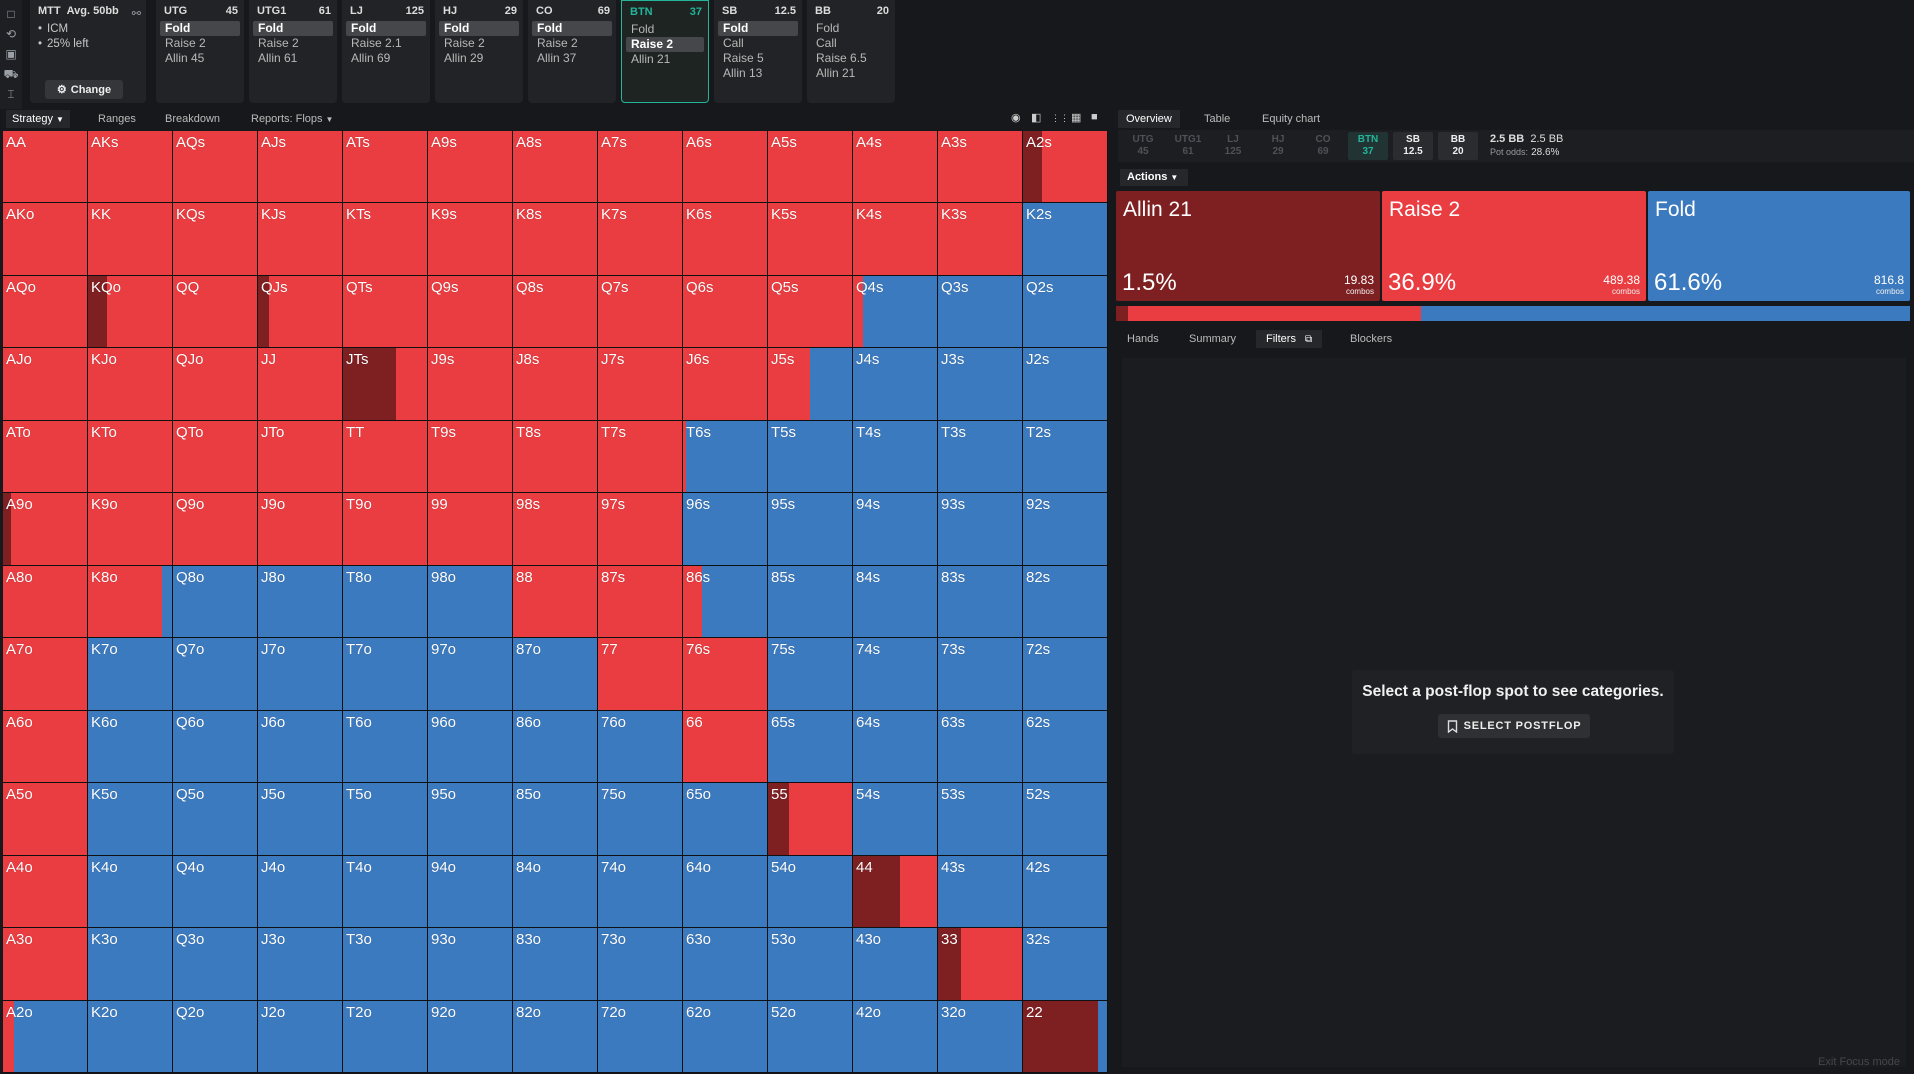 Image resolution: width=1914 pixels, height=1074 pixels. What do you see at coordinates (193, 119) in the screenshot?
I see `tab-breakdown: Breakdown` at bounding box center [193, 119].